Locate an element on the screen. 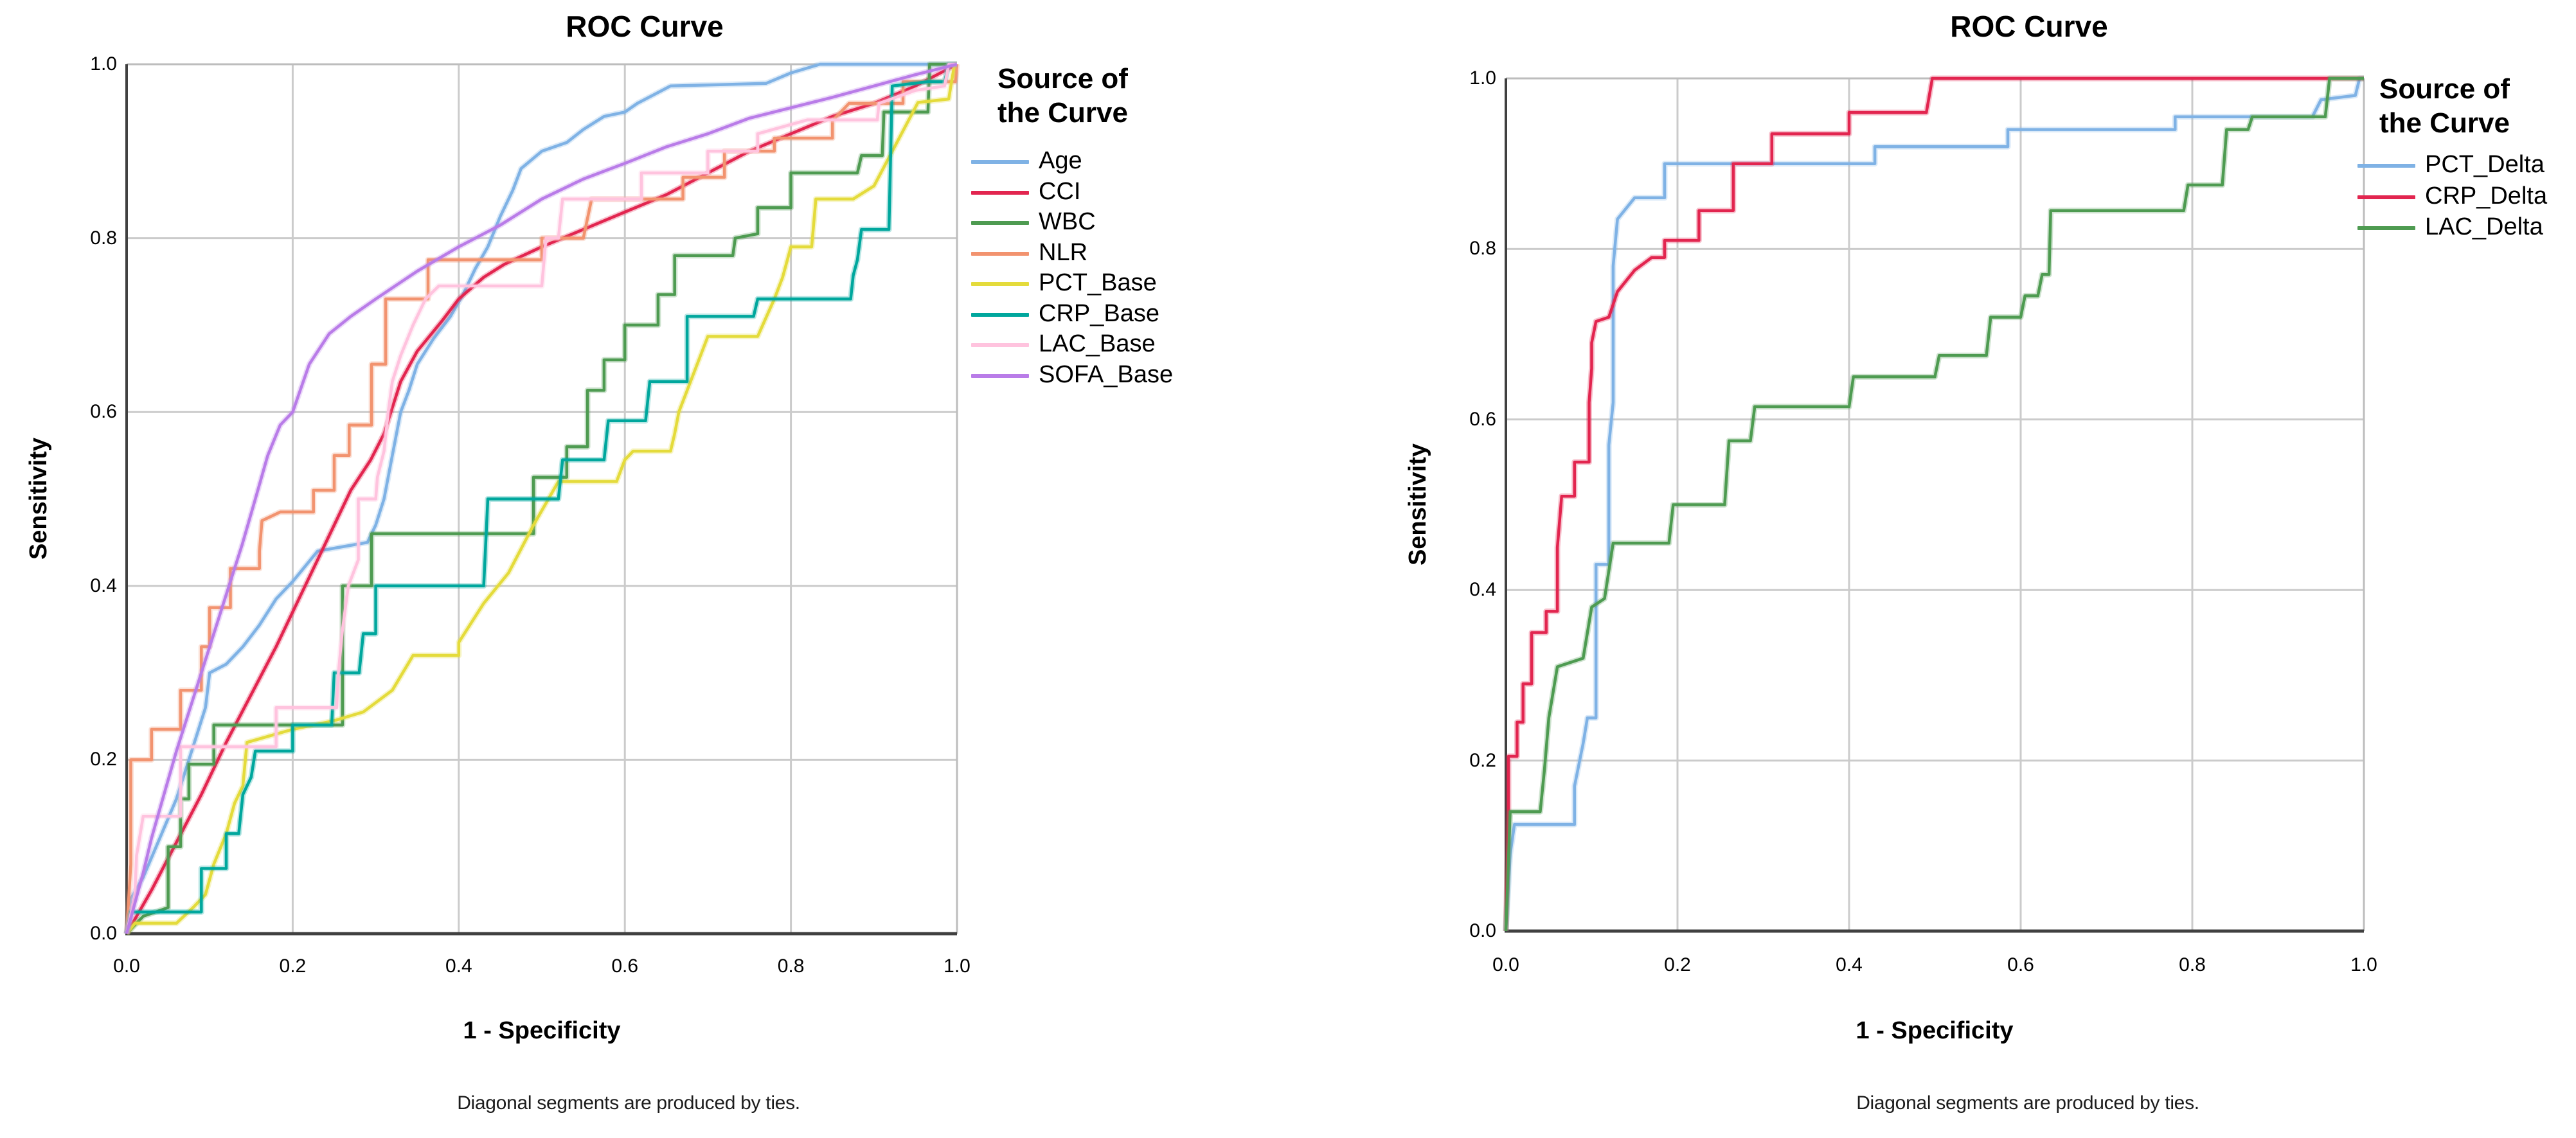 The image size is (2576, 1138). legend-label: PCT_Delta is located at coordinates (2485, 164).